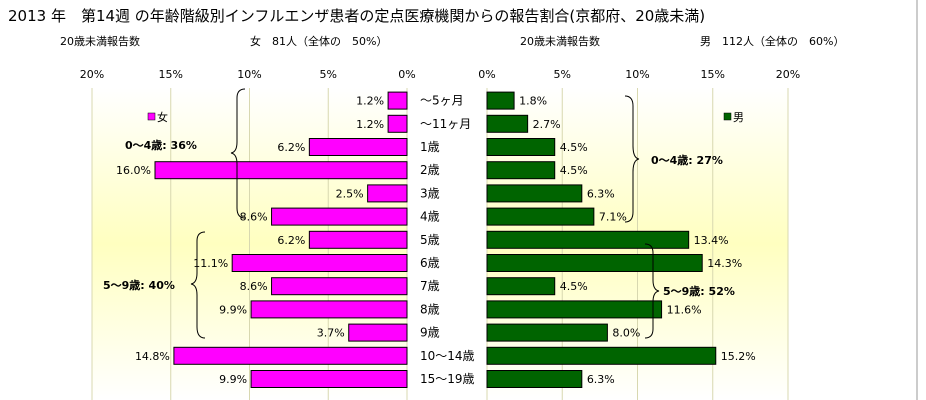  I want to click on category-label: 8歳, so click(430, 309).